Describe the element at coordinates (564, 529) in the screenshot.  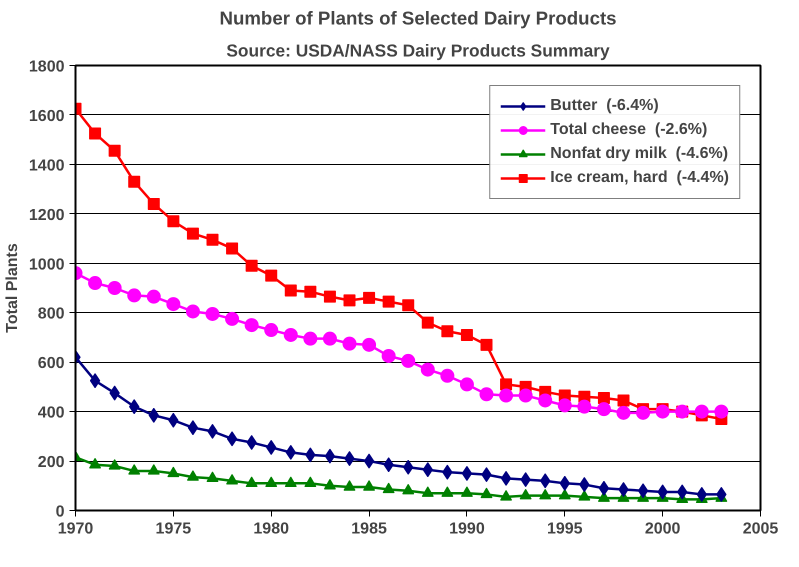
I see `x-tick-label: 1995` at that location.